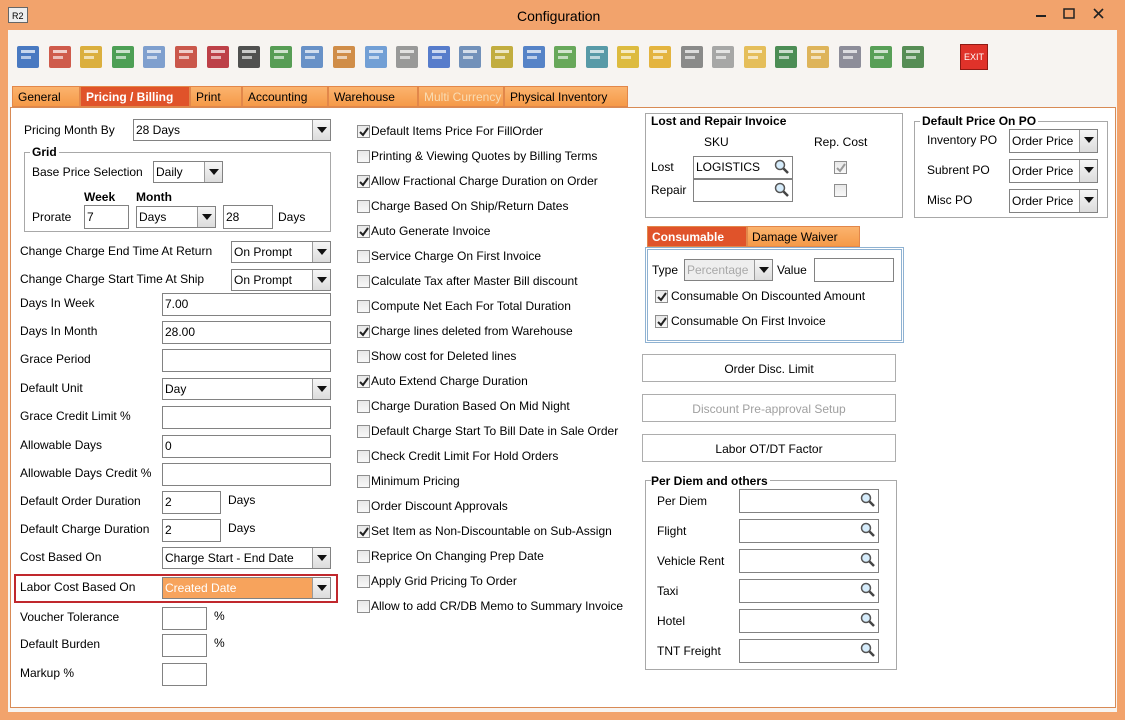  I want to click on tab: Warehouse, so click(373, 96).